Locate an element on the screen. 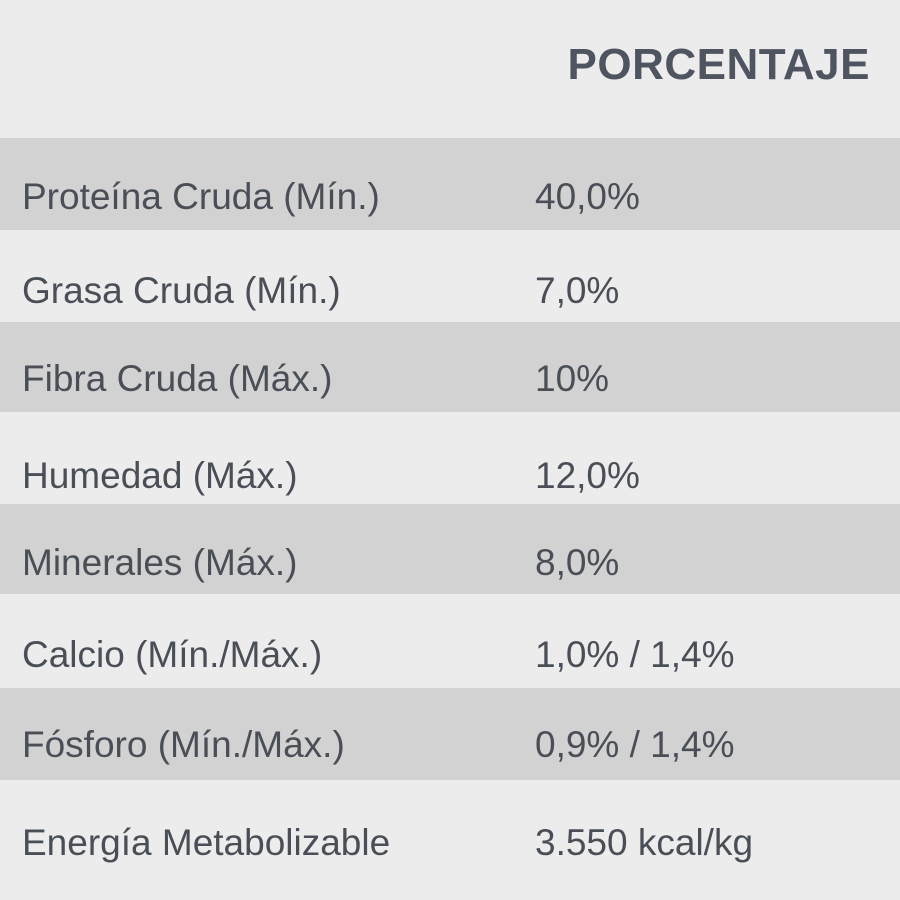 Image resolution: width=900 pixels, height=900 pixels. table-row-fat: Grasa Cruda (Mín.) 7,0% is located at coordinates (450, 276).